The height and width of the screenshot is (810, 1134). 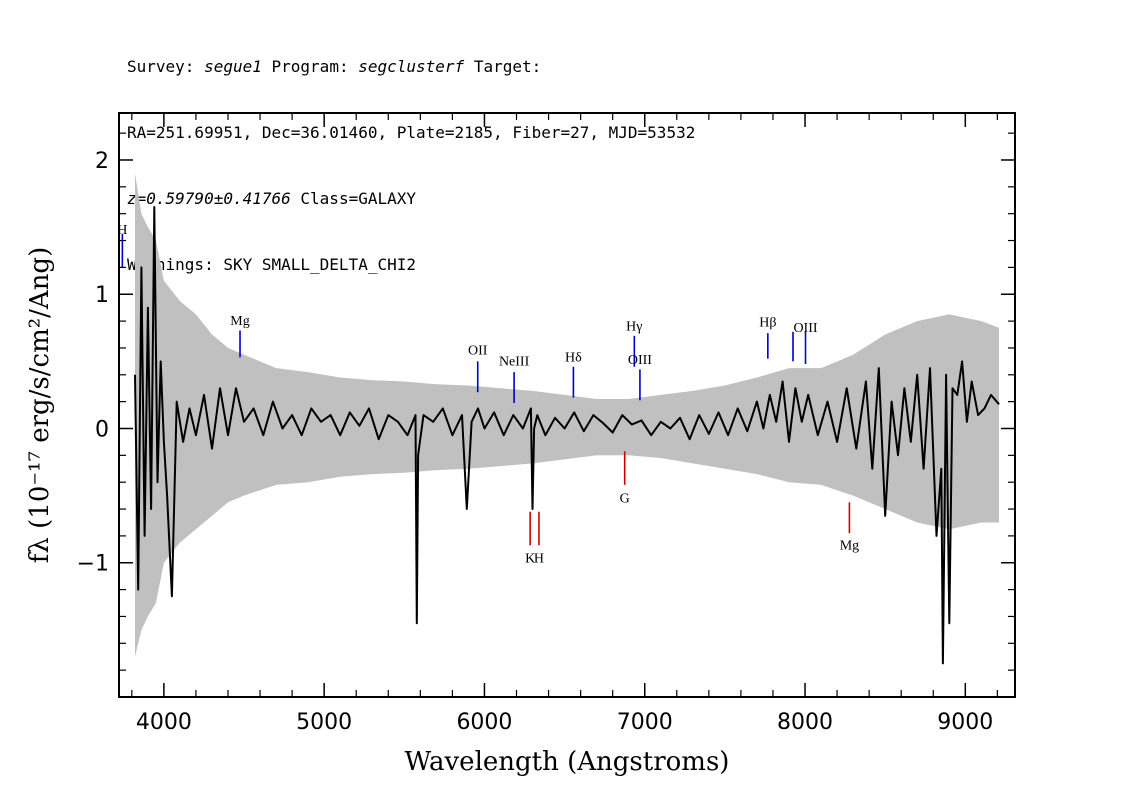 What do you see at coordinates (484, 722) in the screenshot?
I see `x-tick-label: 6000` at bounding box center [484, 722].